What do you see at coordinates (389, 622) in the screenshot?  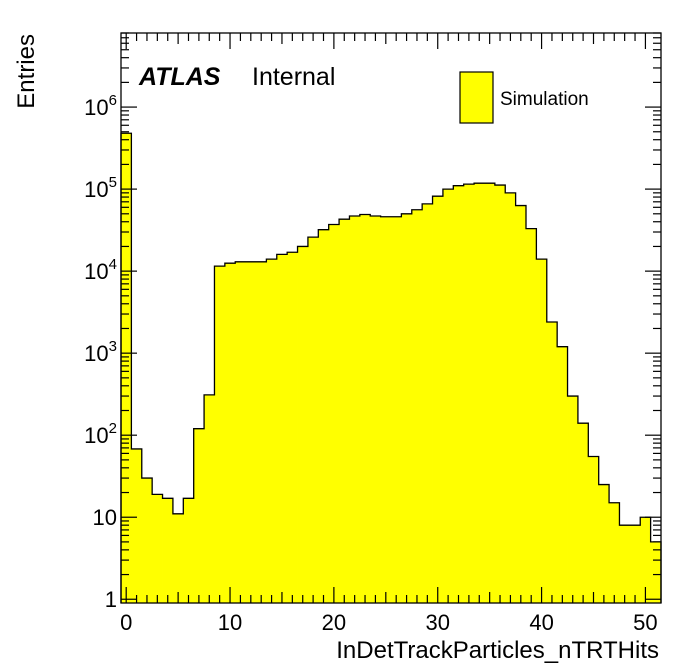 I see `x-tick-labels: 0 10 20 30 40 50` at bounding box center [389, 622].